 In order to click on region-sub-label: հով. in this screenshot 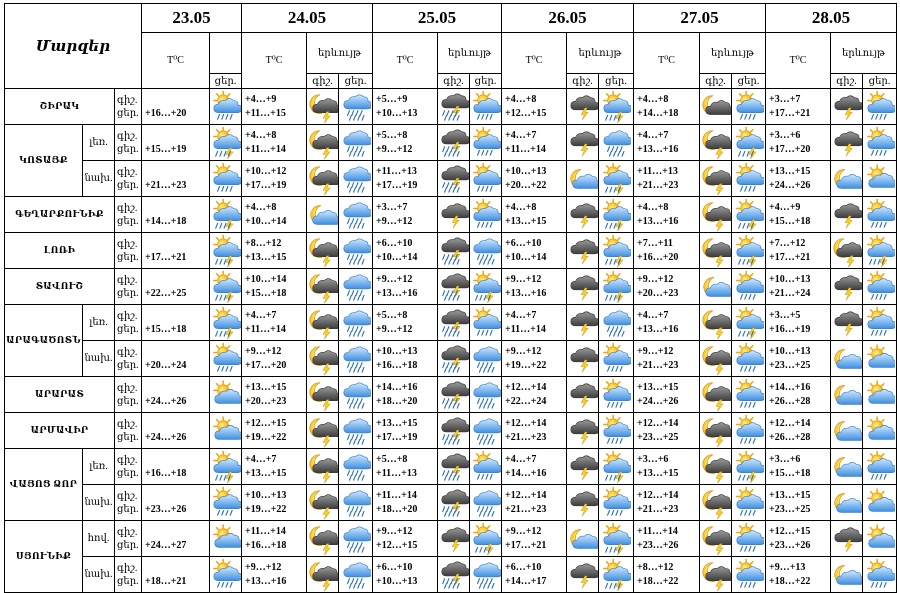, I will do `click(98, 538)`.